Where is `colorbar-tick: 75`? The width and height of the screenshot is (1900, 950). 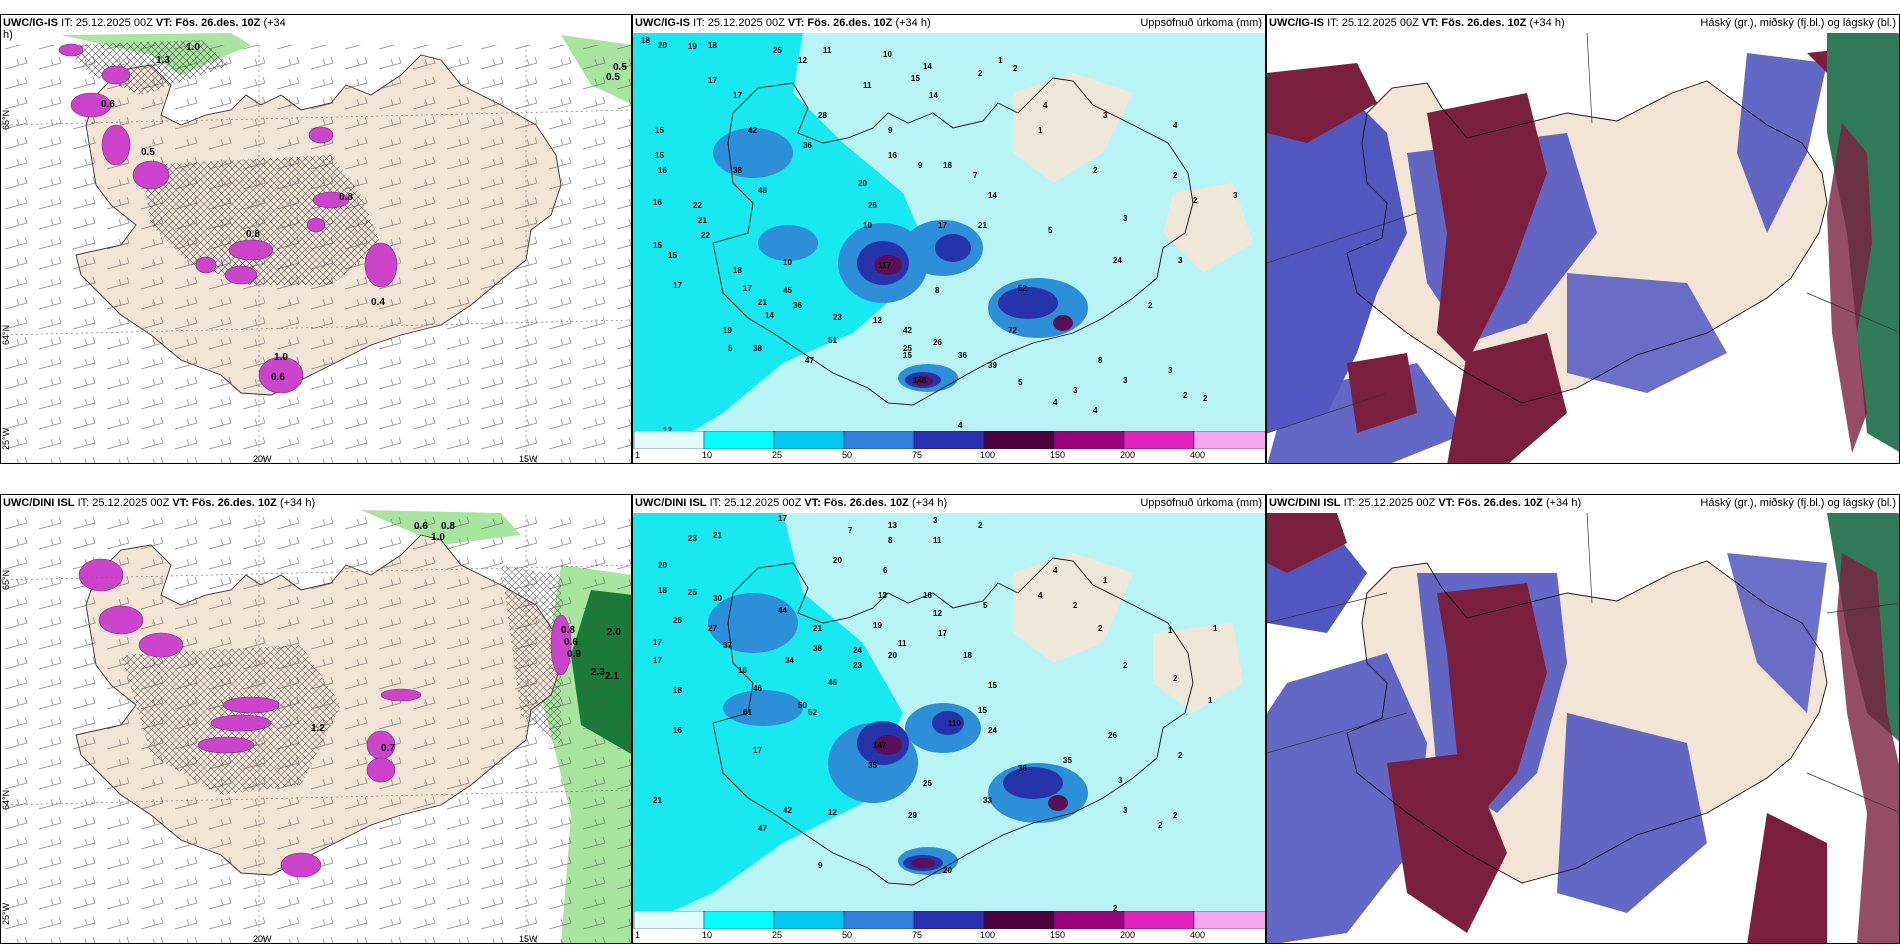
colorbar-tick: 75 is located at coordinates (917, 455).